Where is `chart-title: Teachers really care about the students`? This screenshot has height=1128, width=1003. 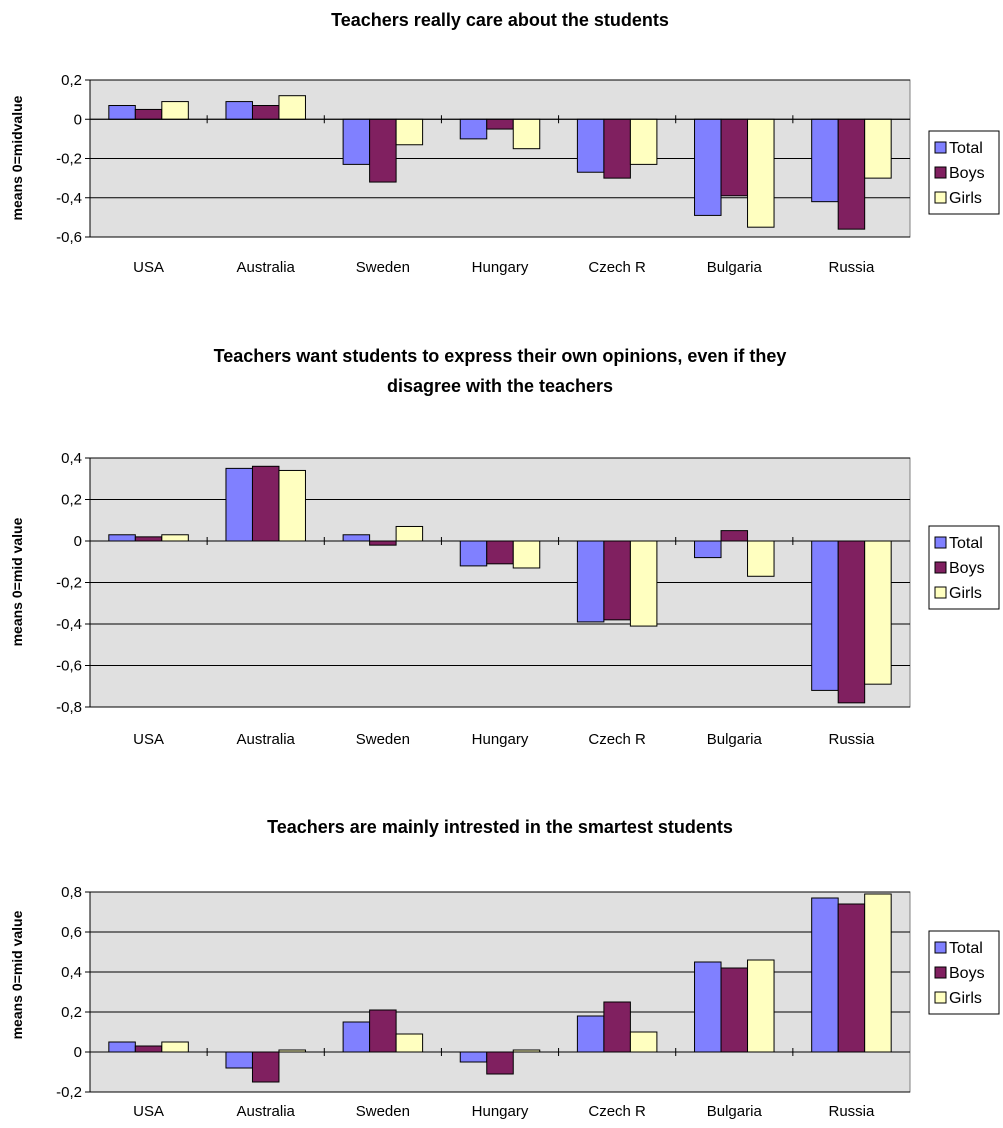
chart-title: Teachers really care about the students is located at coordinates (500, 20).